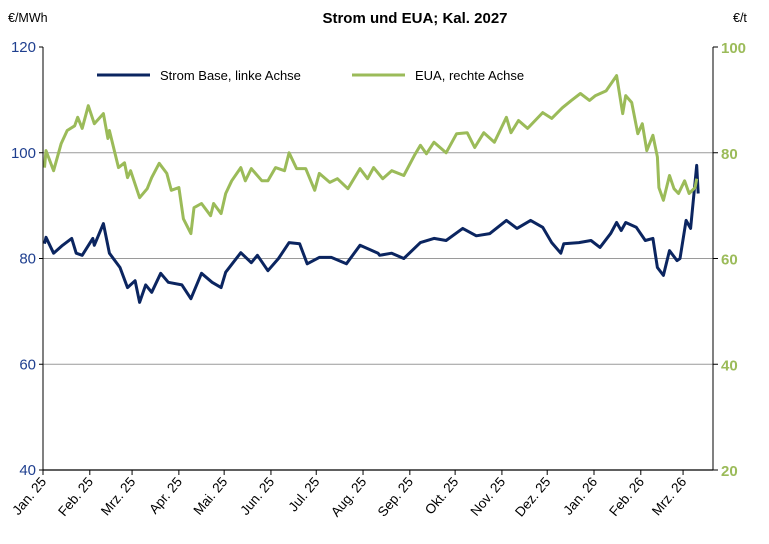 Image resolution: width=769 pixels, height=544 pixels. Describe the element at coordinates (27, 364) in the screenshot. I see `left-tick-label: 60` at that location.